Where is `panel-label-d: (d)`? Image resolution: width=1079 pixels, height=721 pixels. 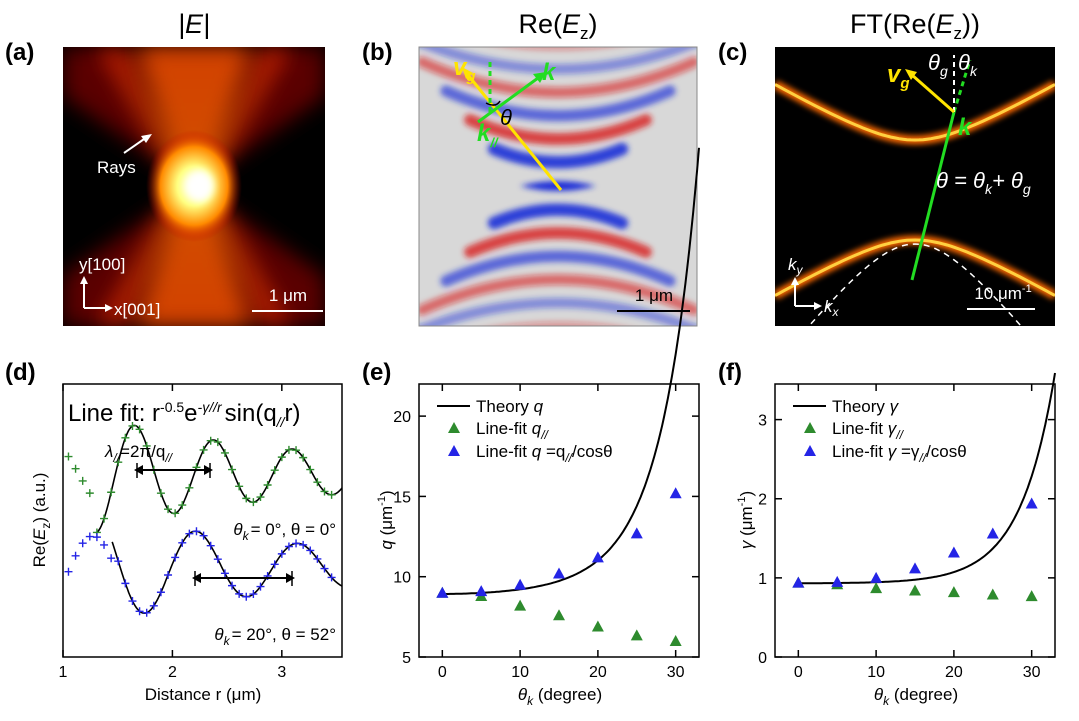 panel-label-d: (d) is located at coordinates (20, 372).